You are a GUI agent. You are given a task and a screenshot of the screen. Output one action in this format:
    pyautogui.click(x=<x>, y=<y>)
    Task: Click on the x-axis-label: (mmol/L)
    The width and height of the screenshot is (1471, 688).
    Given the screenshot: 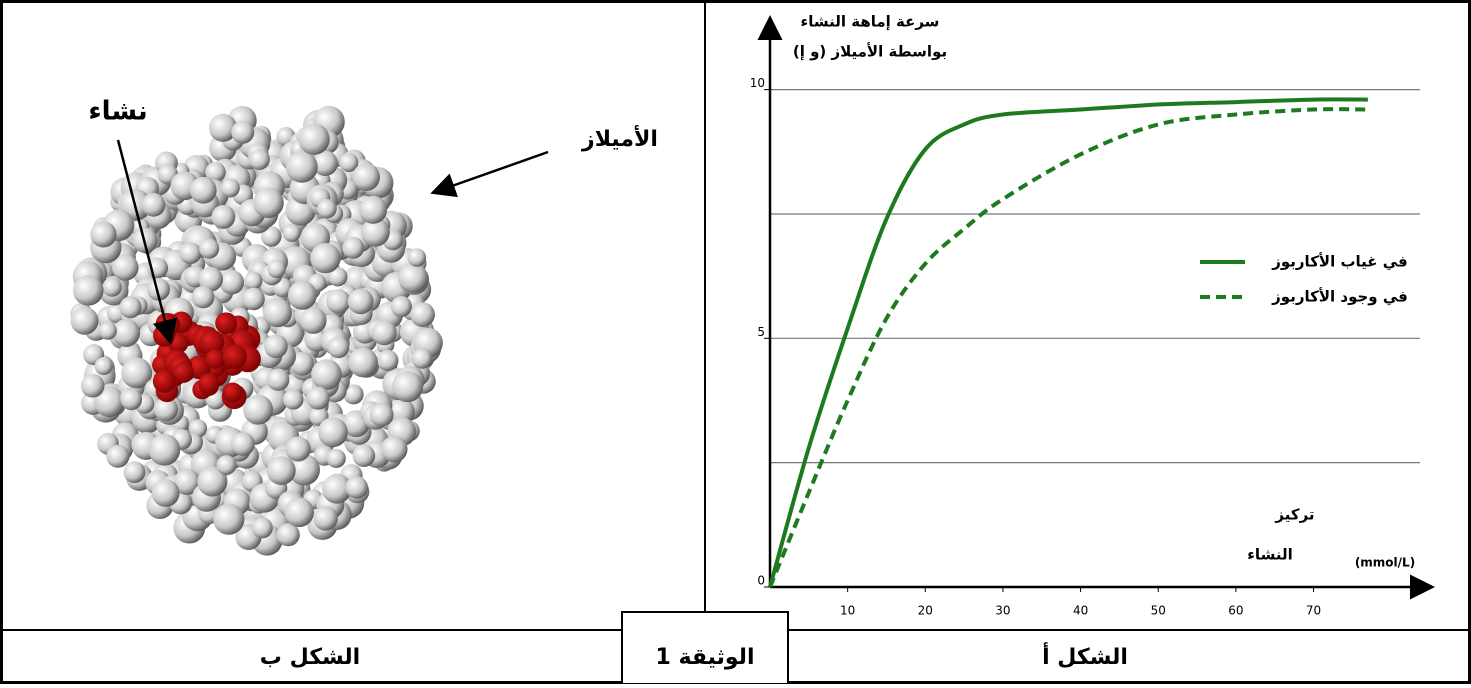 What is the action you would take?
    pyautogui.click(x=1385, y=563)
    